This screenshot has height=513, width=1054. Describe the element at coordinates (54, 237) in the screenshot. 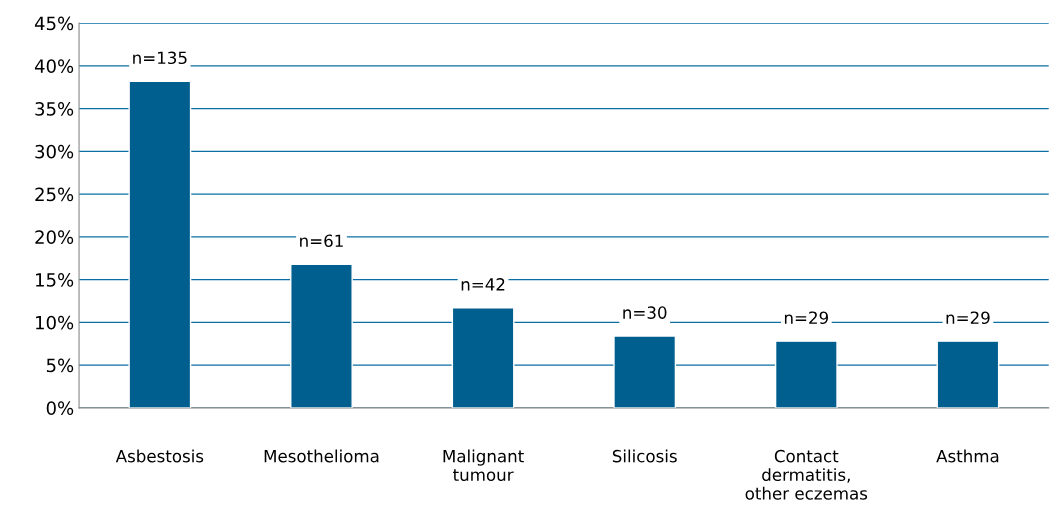

I see `y-tick-label: 20%` at that location.